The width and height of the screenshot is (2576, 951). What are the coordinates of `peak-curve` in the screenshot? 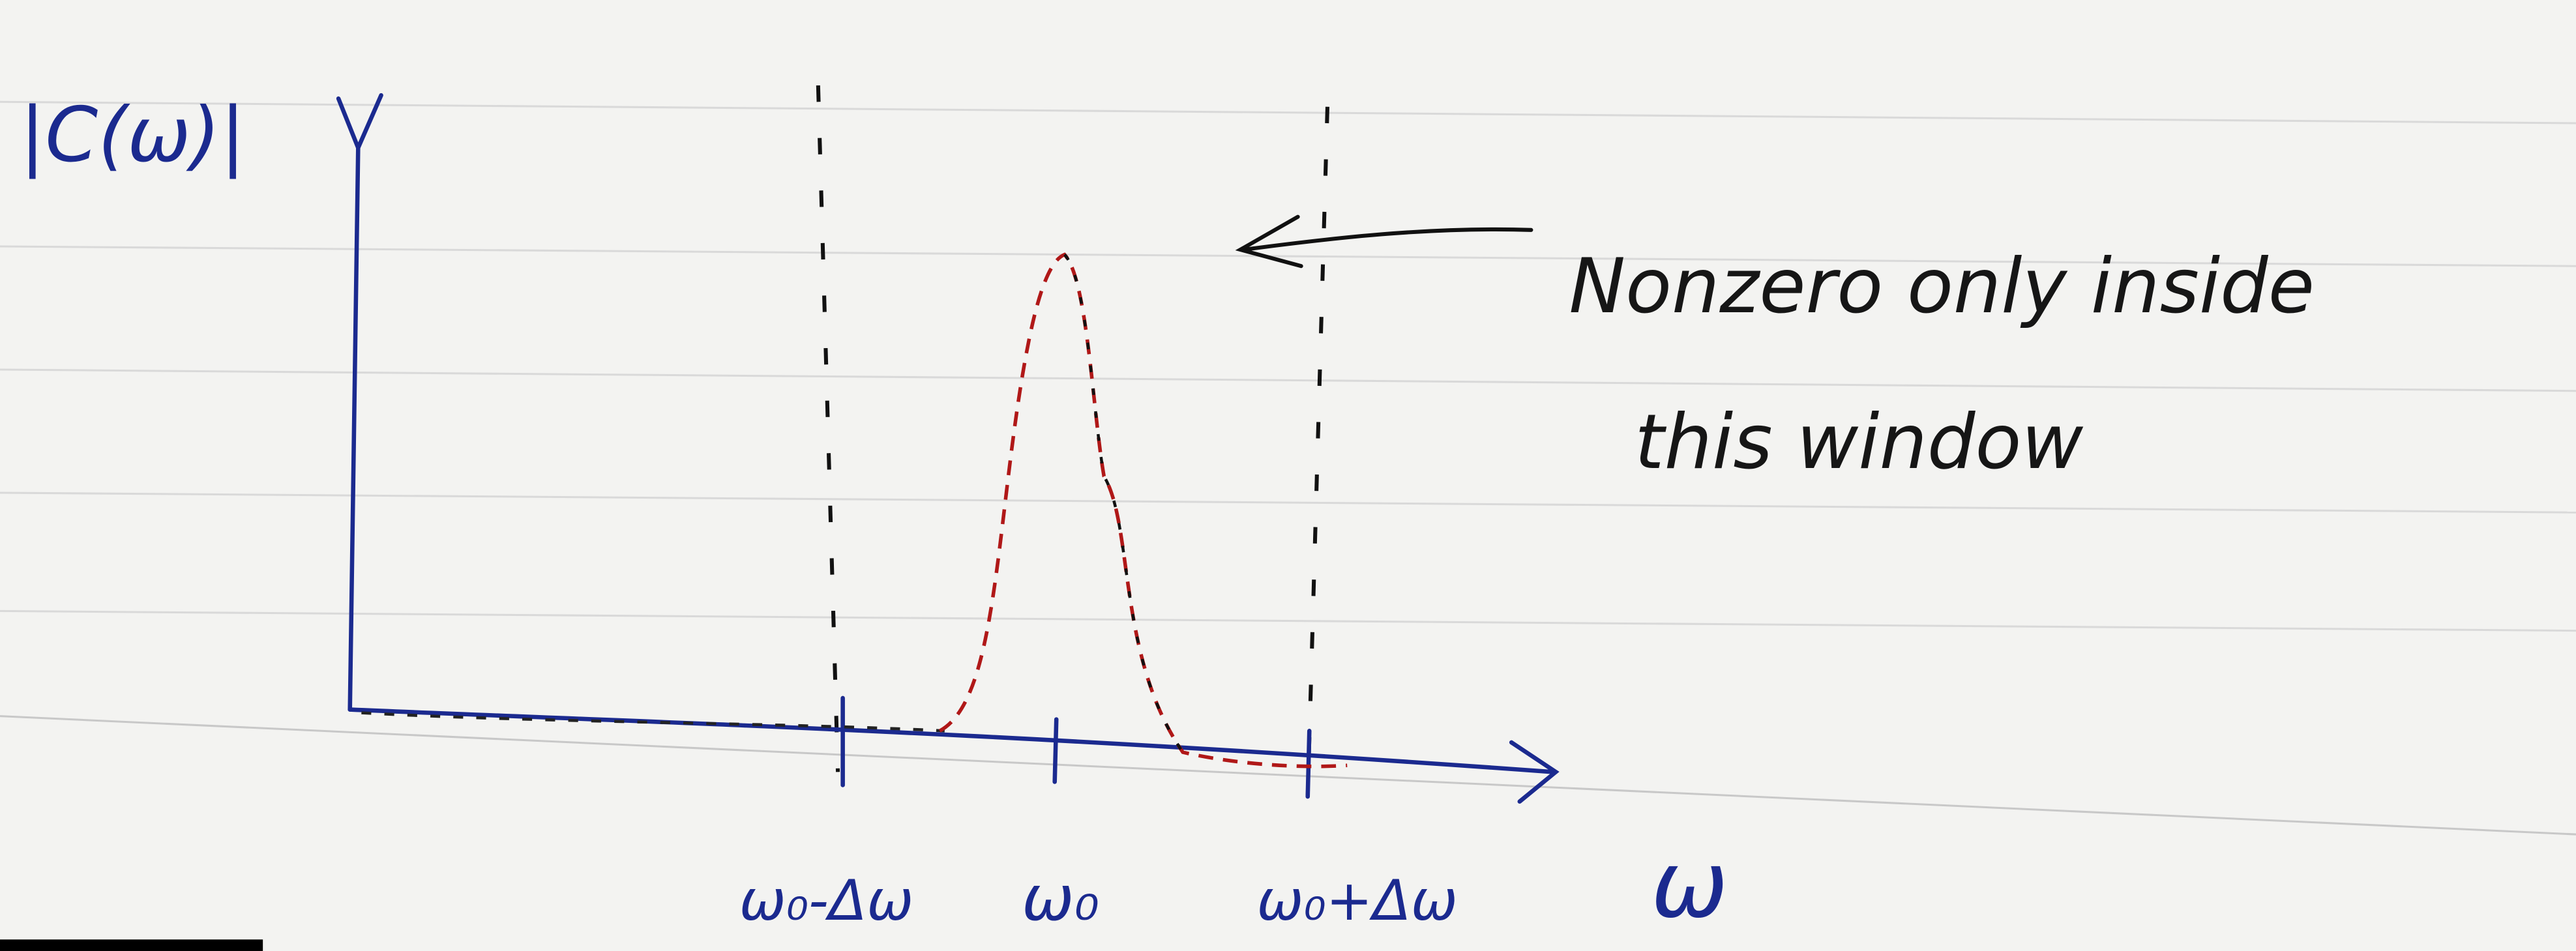 It's located at (1143, 510).